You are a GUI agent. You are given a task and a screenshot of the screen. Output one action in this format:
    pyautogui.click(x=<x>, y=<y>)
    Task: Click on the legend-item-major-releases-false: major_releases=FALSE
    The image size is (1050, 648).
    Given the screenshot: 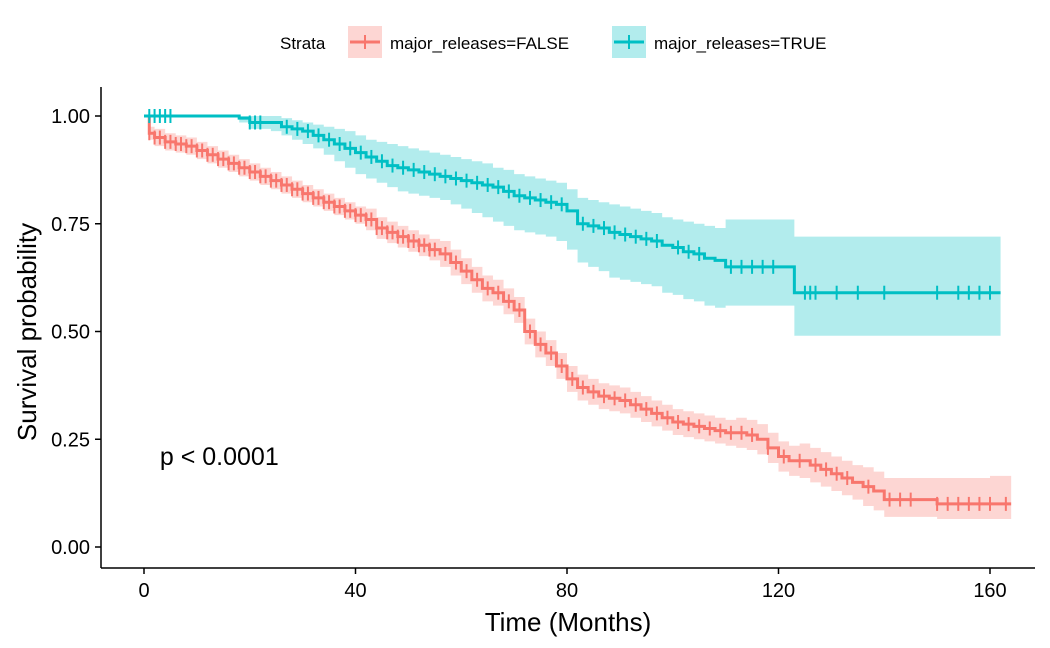 What is the action you would take?
    pyautogui.click(x=458, y=42)
    